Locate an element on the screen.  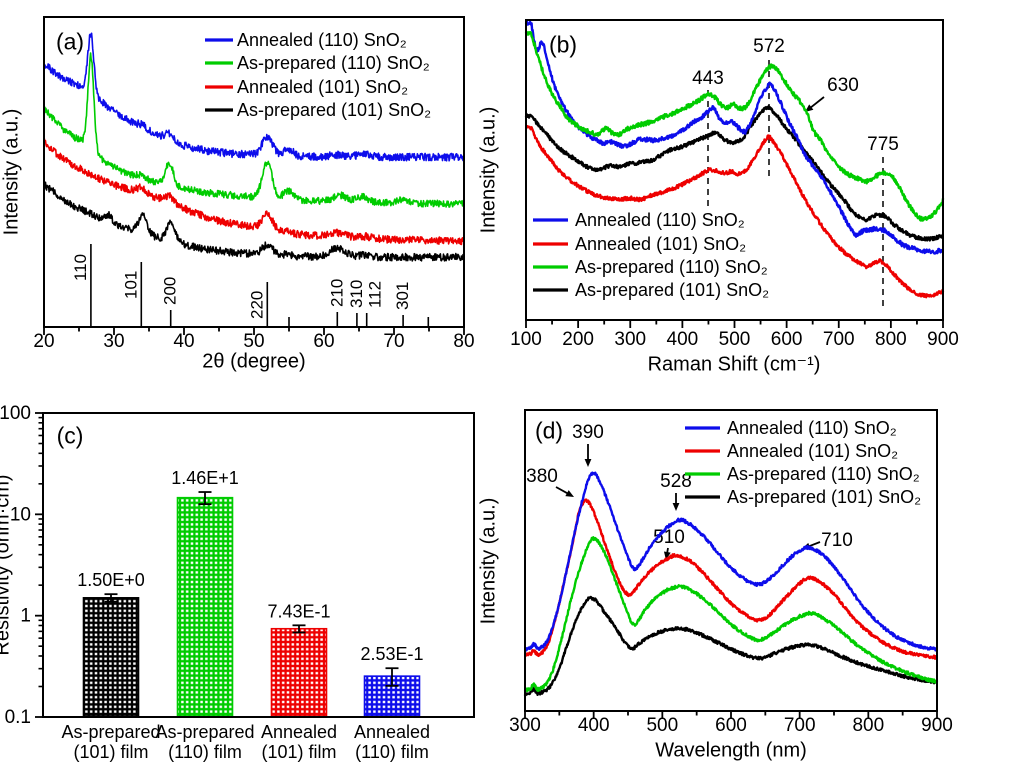
annotation-text: 775 is located at coordinates (883, 144).